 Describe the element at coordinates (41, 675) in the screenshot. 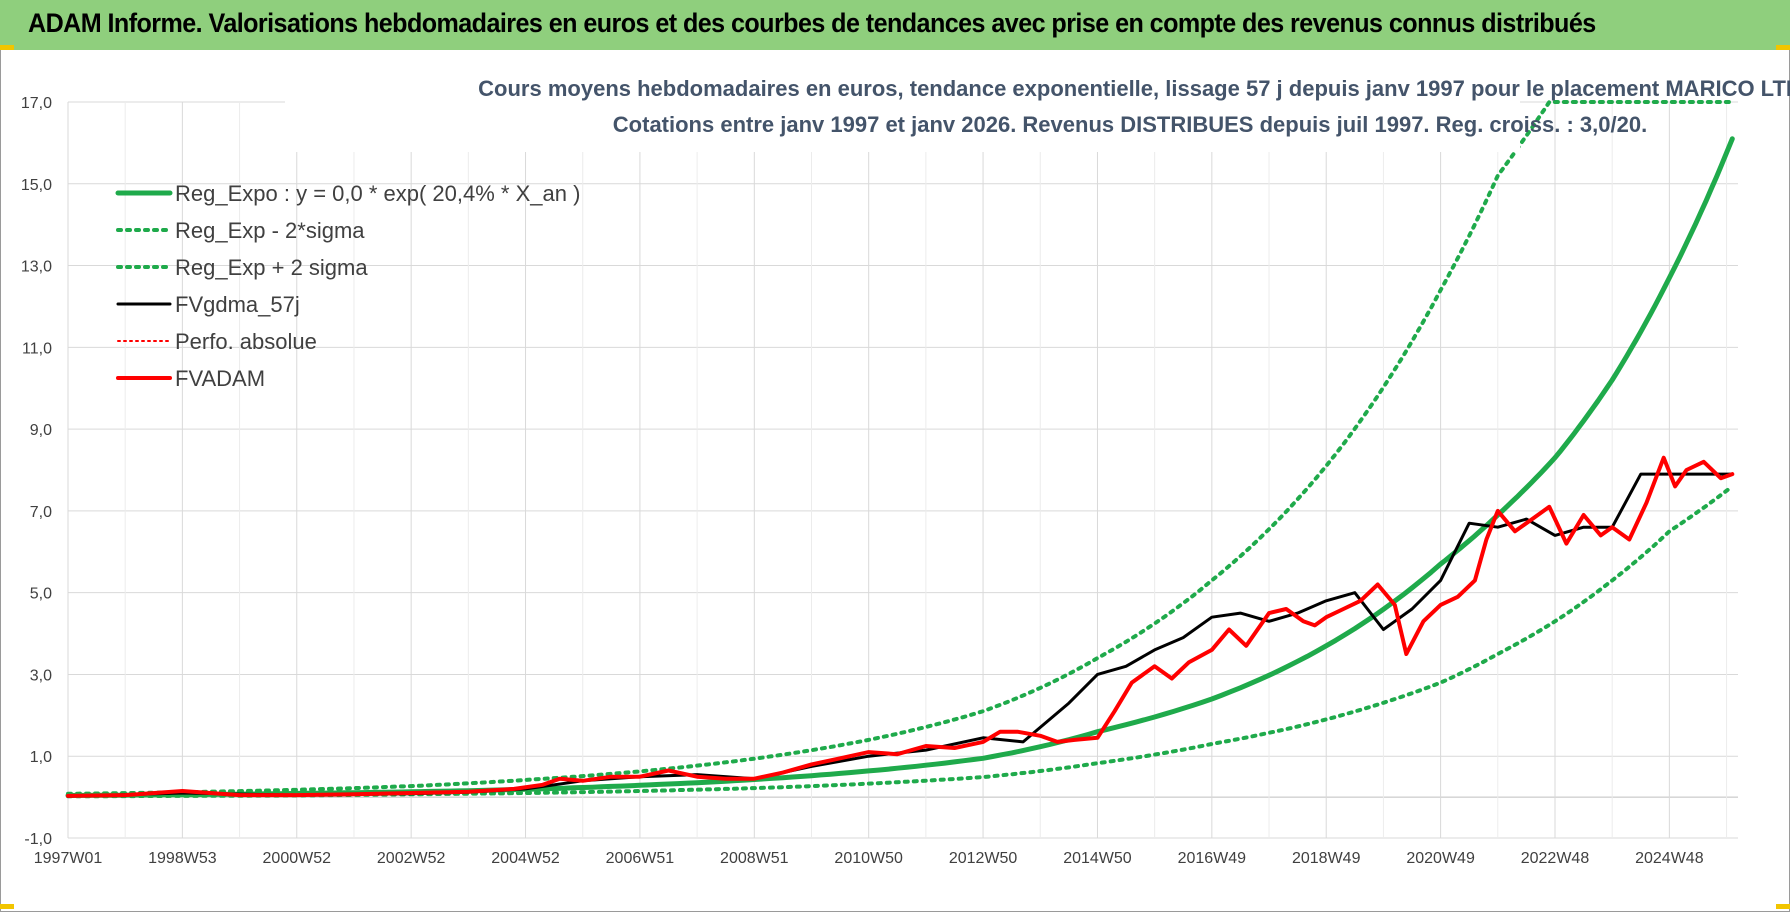

I see `y-tick-label: 3,0` at that location.